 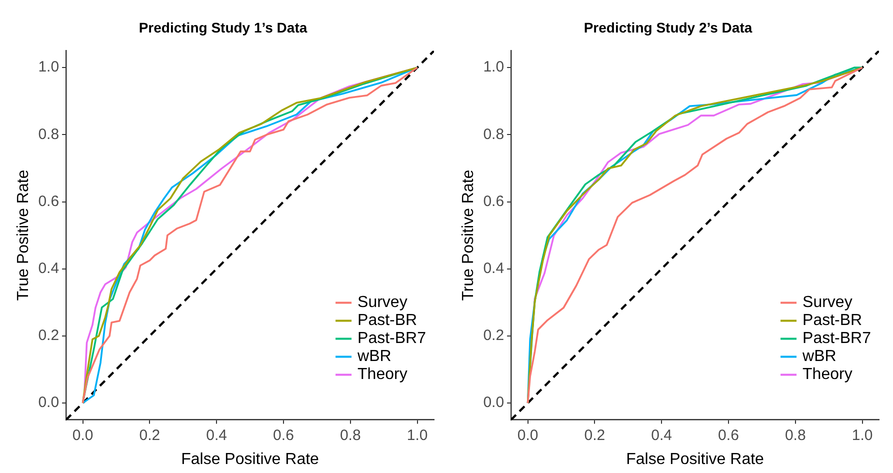 What do you see at coordinates (668, 27) in the screenshot?
I see `chart-title: Predicting Study 2’s Data` at bounding box center [668, 27].